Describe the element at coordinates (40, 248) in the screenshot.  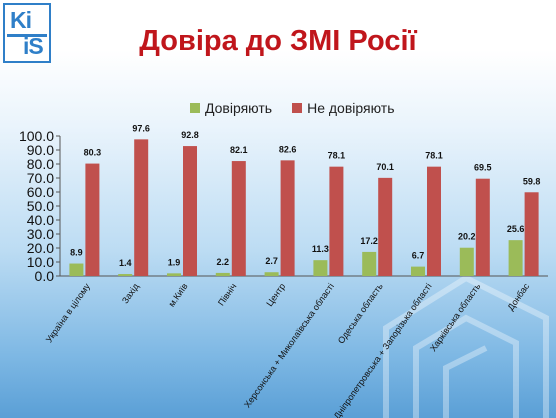
I see `y-tick-label: 20.0` at that location.